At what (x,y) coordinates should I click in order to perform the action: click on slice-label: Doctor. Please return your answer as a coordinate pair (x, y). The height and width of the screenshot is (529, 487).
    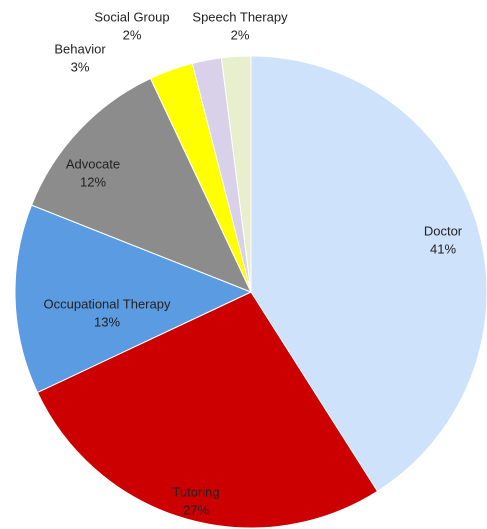
    Looking at the image, I should click on (443, 230).